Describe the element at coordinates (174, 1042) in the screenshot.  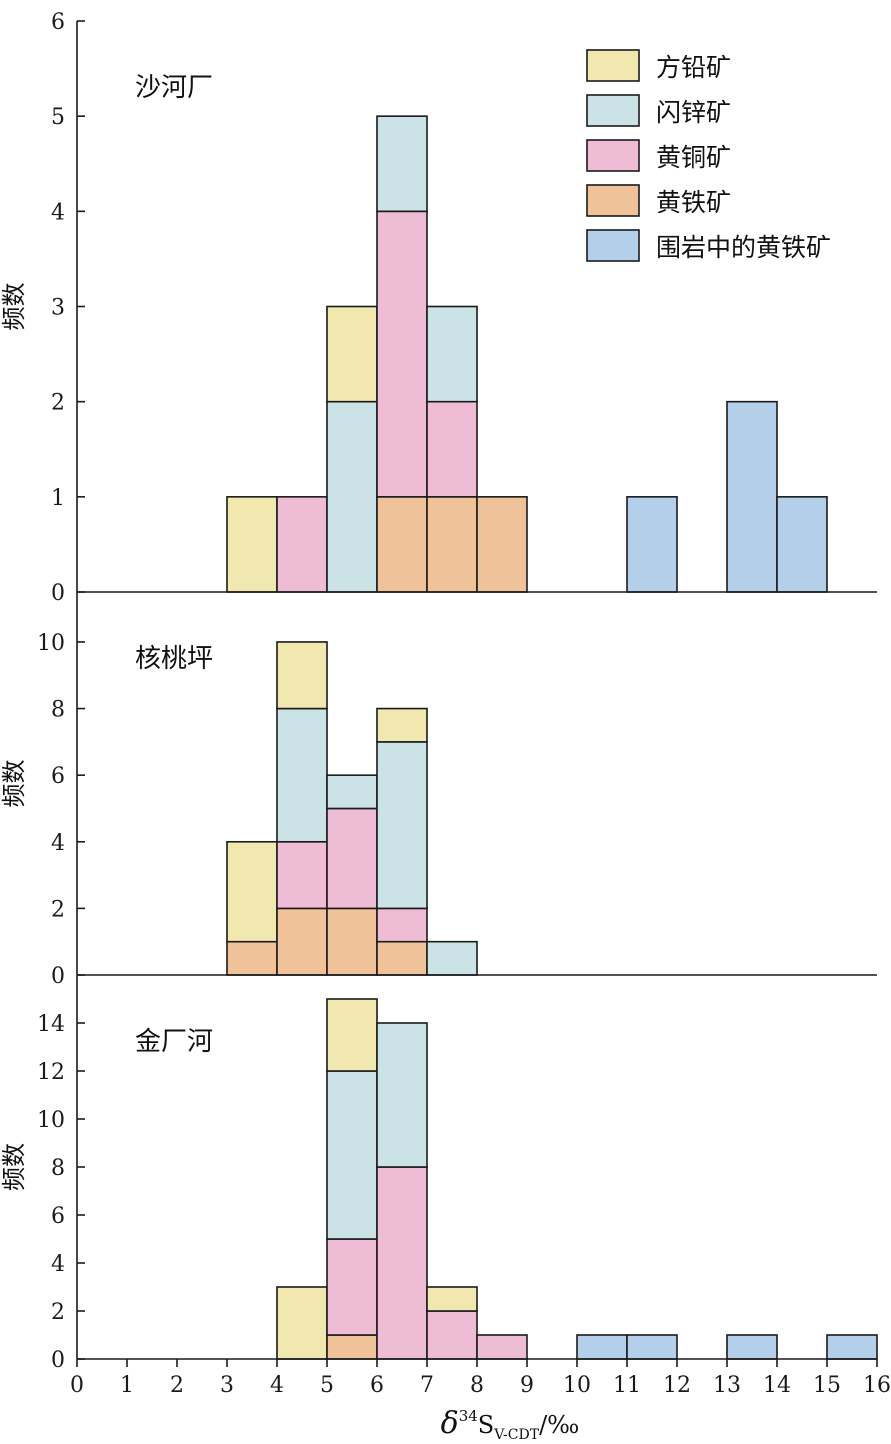
I see `panel-title: 金厂河` at that location.